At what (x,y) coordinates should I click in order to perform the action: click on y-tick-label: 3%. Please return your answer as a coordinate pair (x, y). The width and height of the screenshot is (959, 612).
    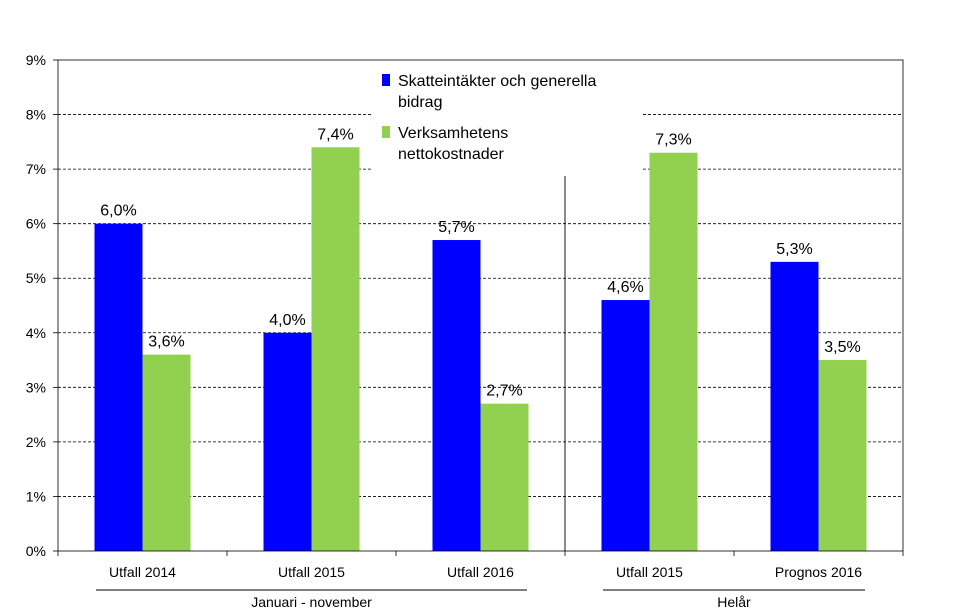
    Looking at the image, I should click on (36, 387).